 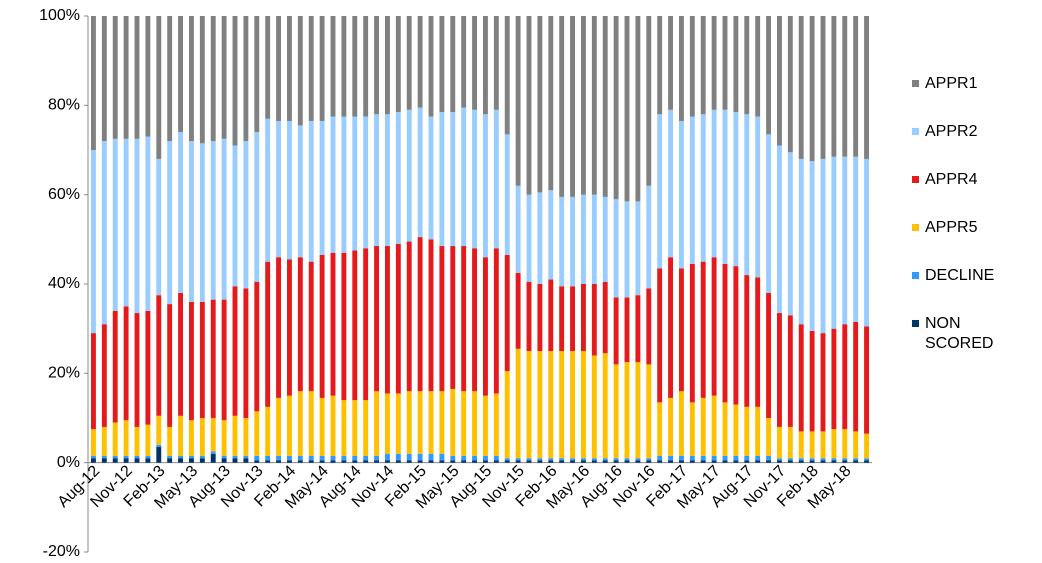 I want to click on y-tick-label: 60%, so click(x=64, y=194).